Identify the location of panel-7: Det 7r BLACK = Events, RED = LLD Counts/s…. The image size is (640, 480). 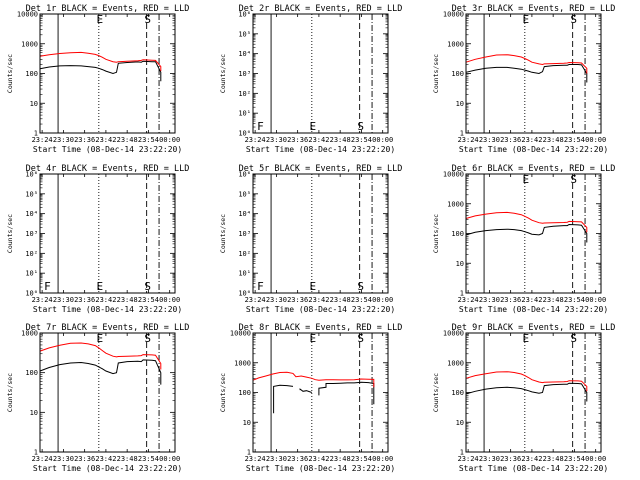
(97, 398).